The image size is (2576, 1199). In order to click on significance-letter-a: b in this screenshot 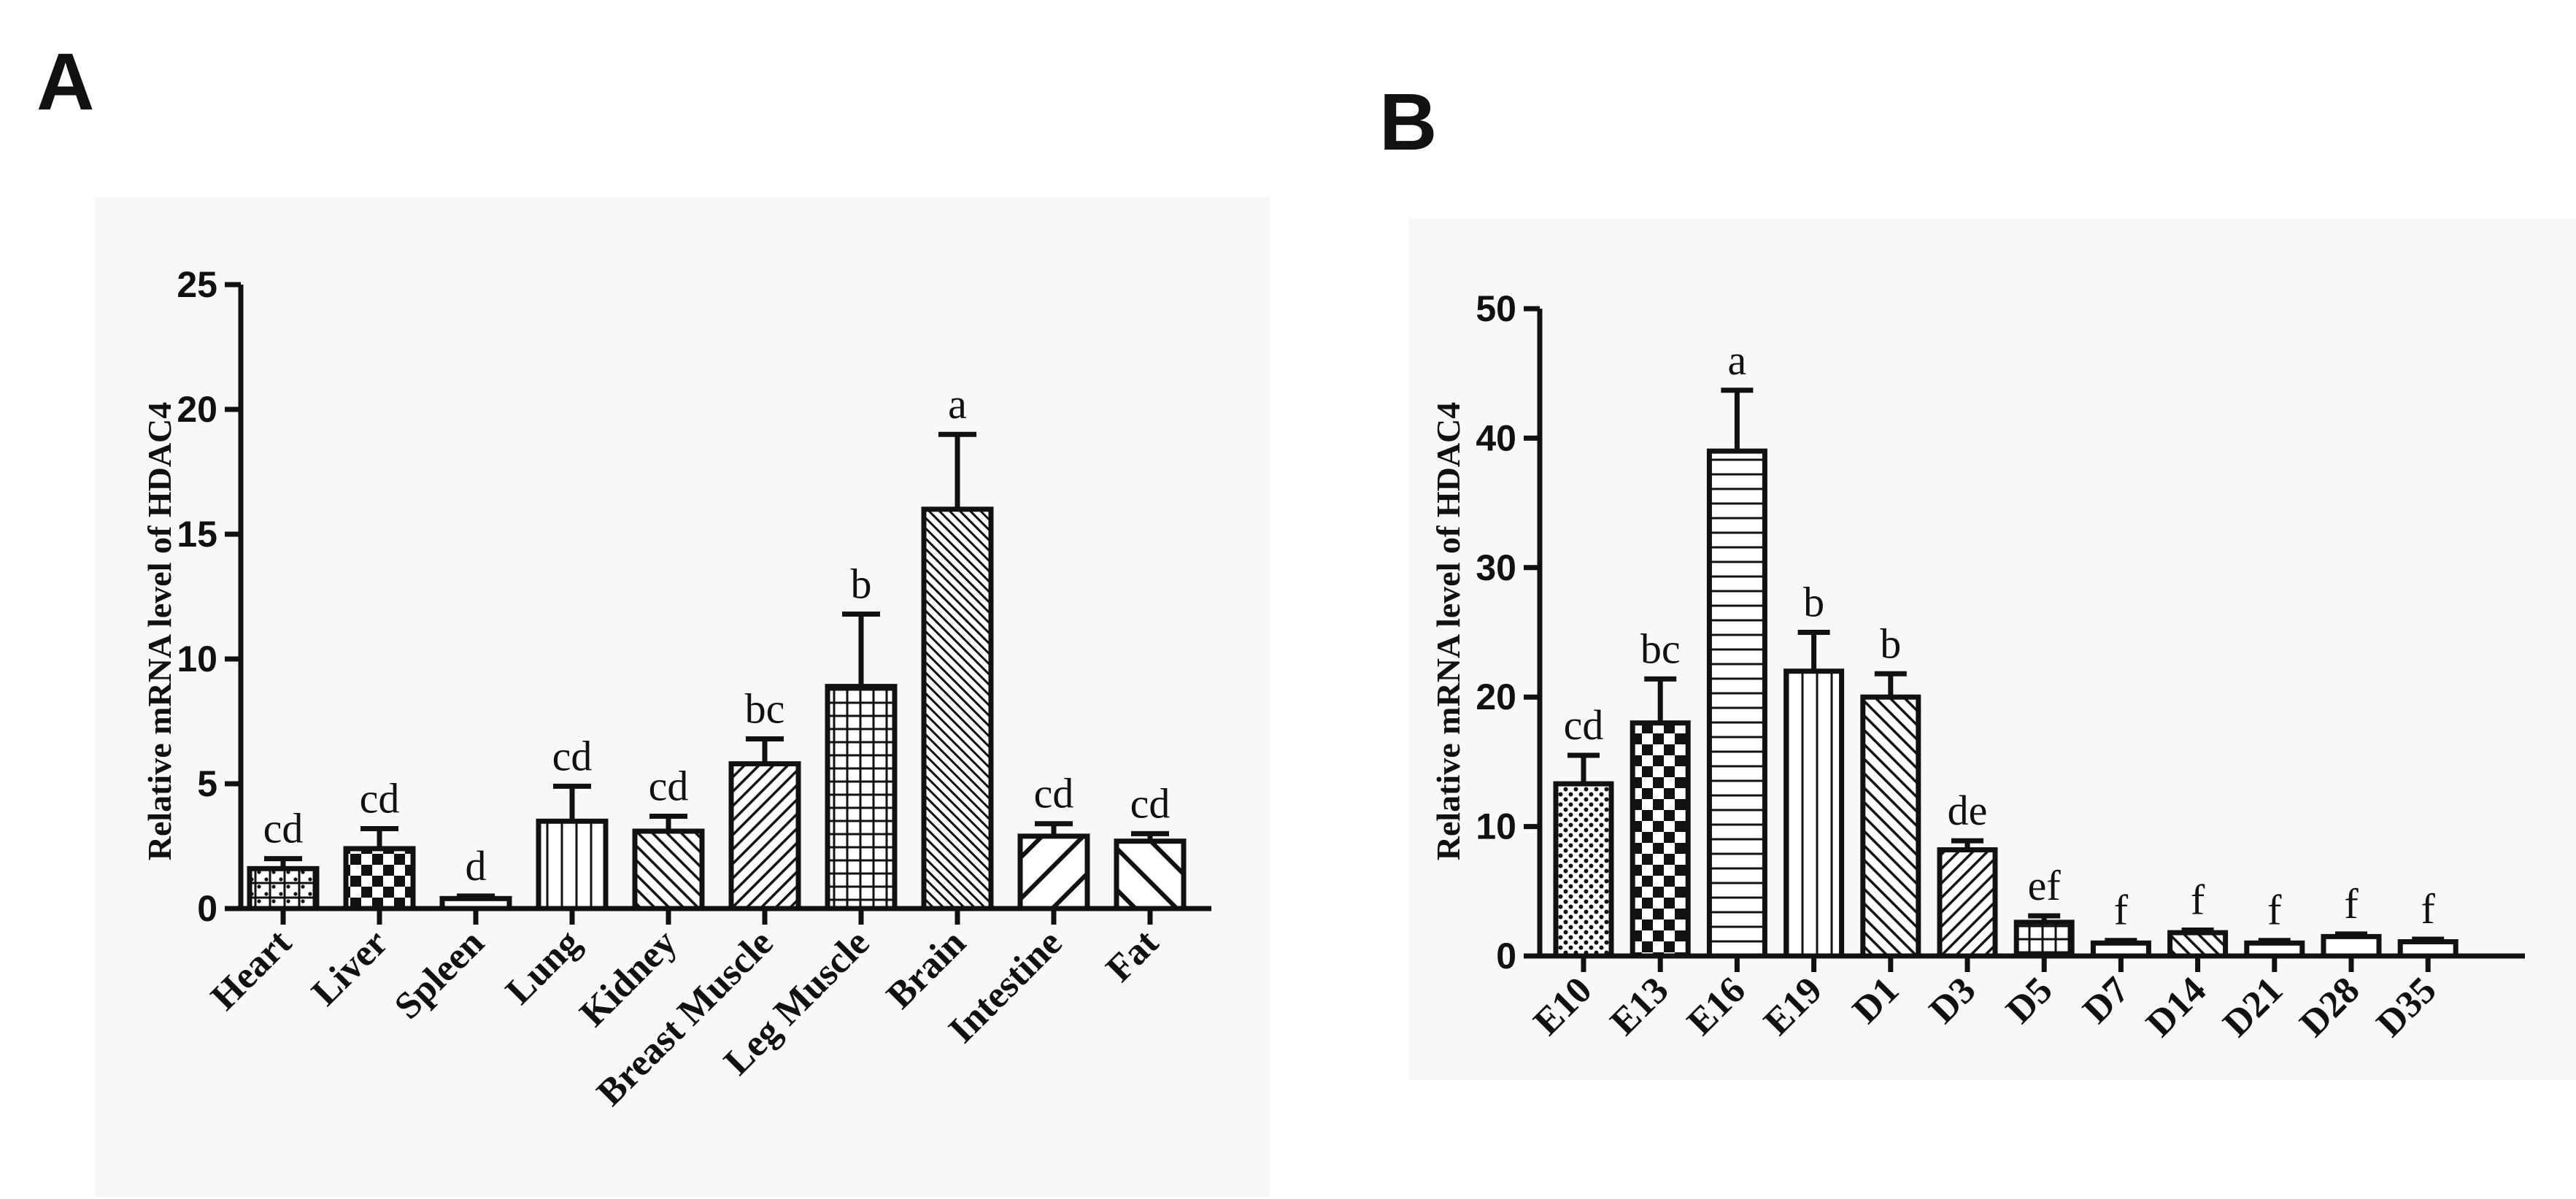, I will do `click(862, 583)`.